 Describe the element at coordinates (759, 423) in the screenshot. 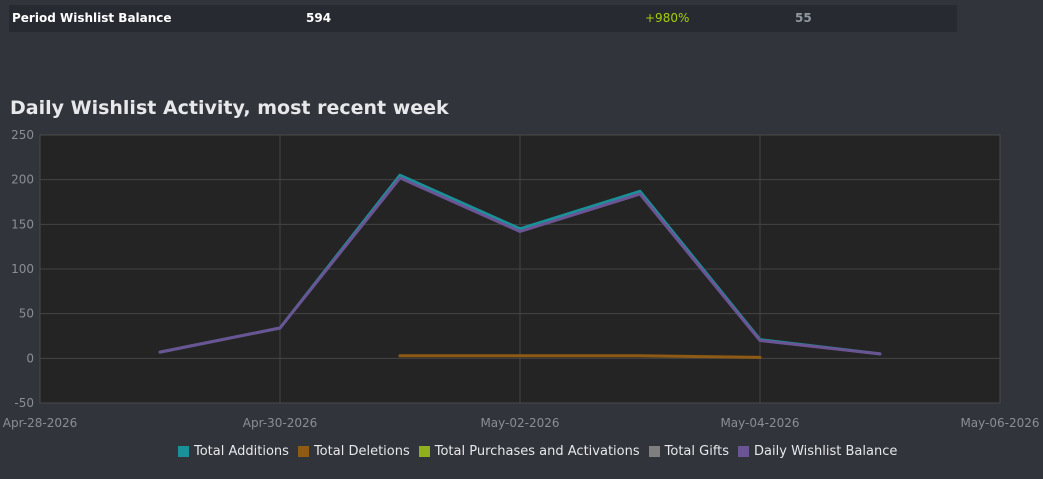

I see `x-tick-label: May-04-2026` at that location.